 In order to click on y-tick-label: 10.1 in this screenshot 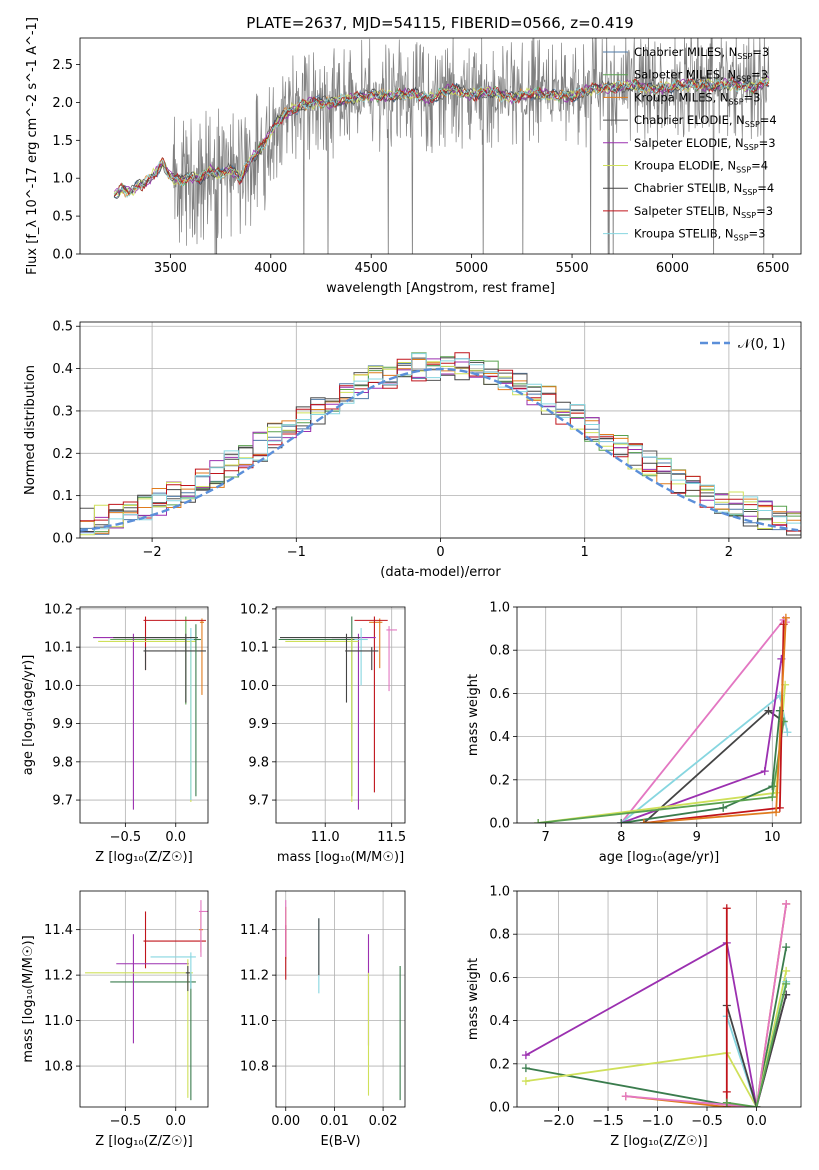, I will do `click(58, 648)`.